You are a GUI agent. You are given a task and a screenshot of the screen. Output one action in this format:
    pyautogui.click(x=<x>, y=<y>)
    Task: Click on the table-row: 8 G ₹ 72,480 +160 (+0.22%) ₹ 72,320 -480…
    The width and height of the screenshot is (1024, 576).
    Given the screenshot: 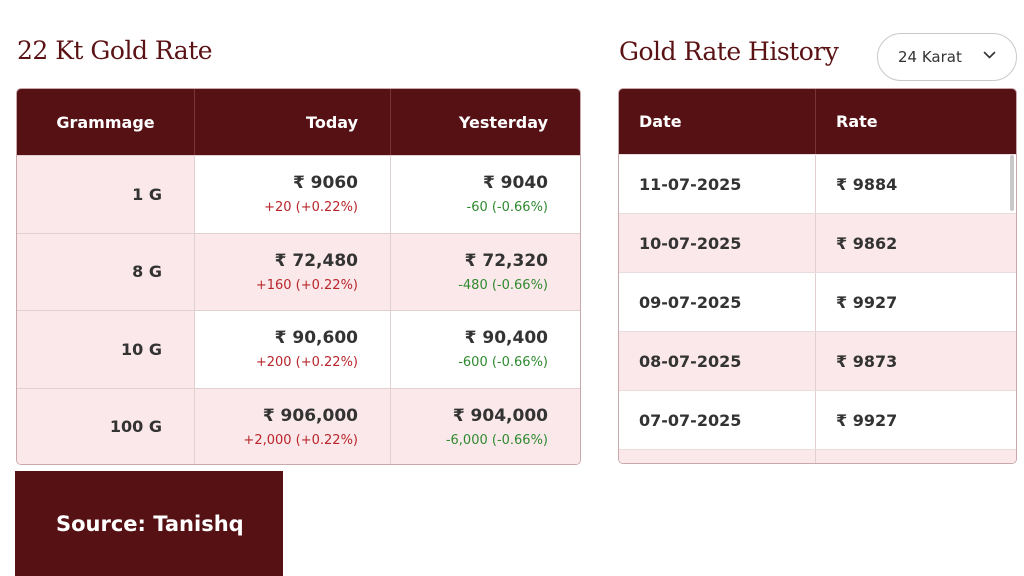 What is the action you would take?
    pyautogui.click(x=298, y=271)
    